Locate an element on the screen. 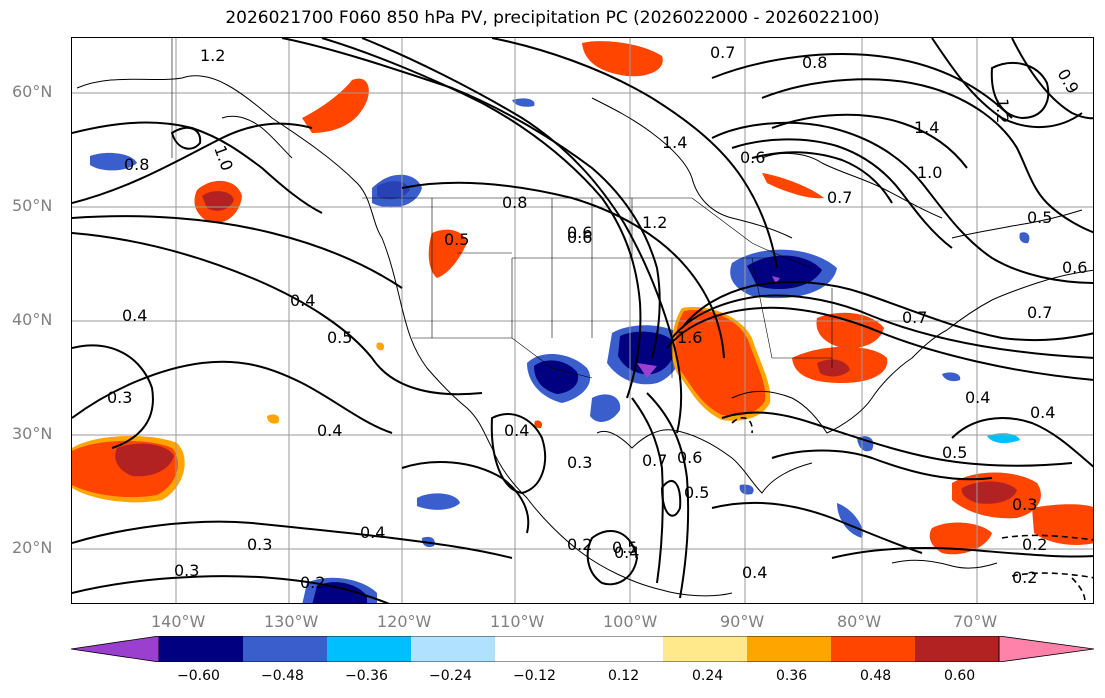  lon-label-110w: 110°W is located at coordinates (517, 621).